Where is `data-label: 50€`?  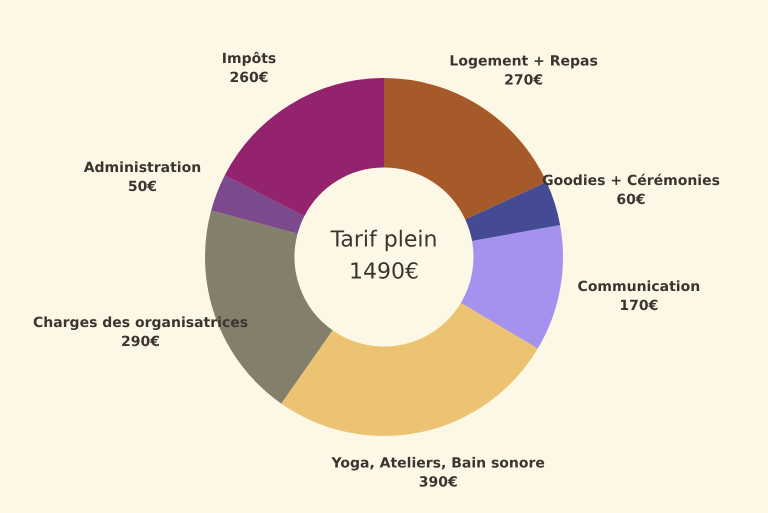
data-label: 50€ is located at coordinates (143, 186).